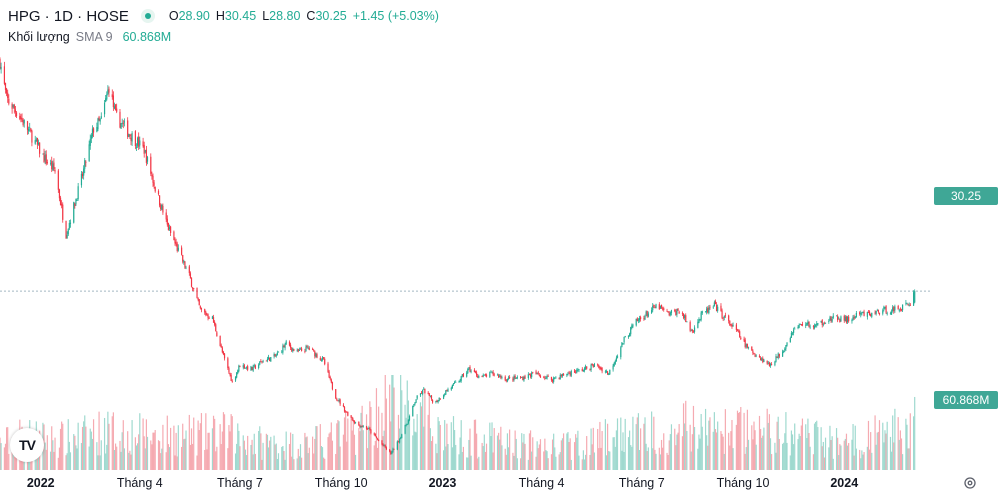 The width and height of the screenshot is (1000, 496). What do you see at coordinates (39, 37) in the screenshot?
I see `volume-label: Khối lượng` at bounding box center [39, 37].